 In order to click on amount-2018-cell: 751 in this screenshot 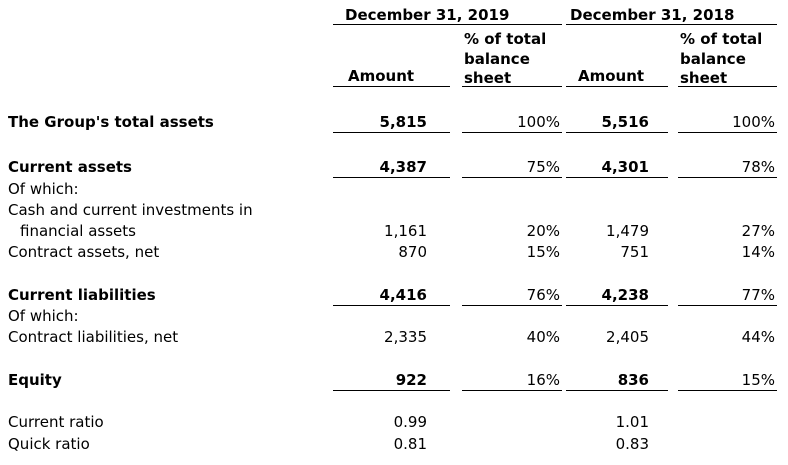, I will do `click(634, 252)`.